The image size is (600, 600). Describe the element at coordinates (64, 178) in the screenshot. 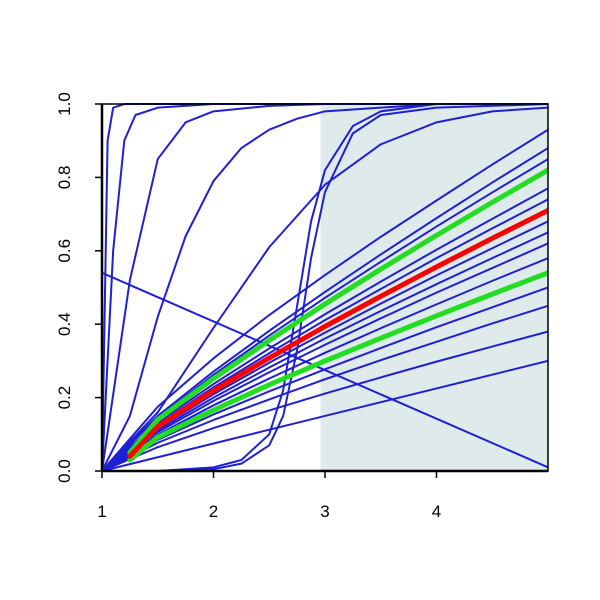

I see `y-tick-label: 0.8` at that location.